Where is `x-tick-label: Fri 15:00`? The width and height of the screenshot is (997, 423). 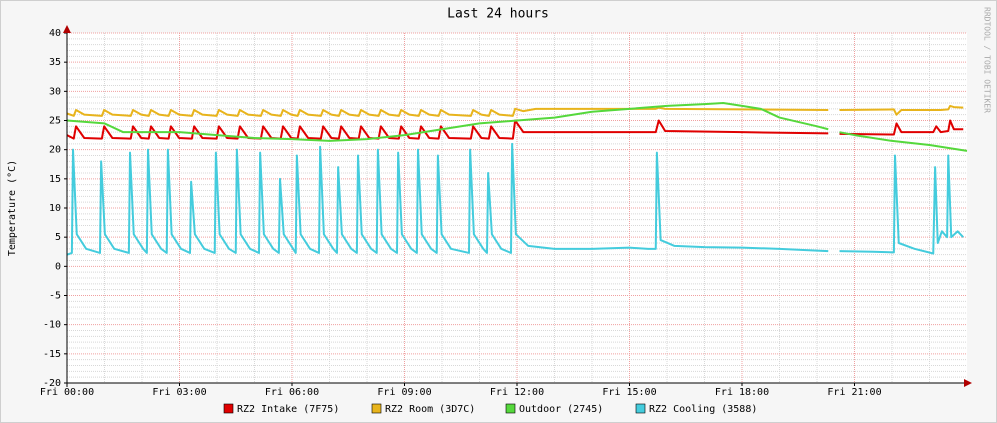
x-tick-label: Fri 15:00 is located at coordinates (629, 392).